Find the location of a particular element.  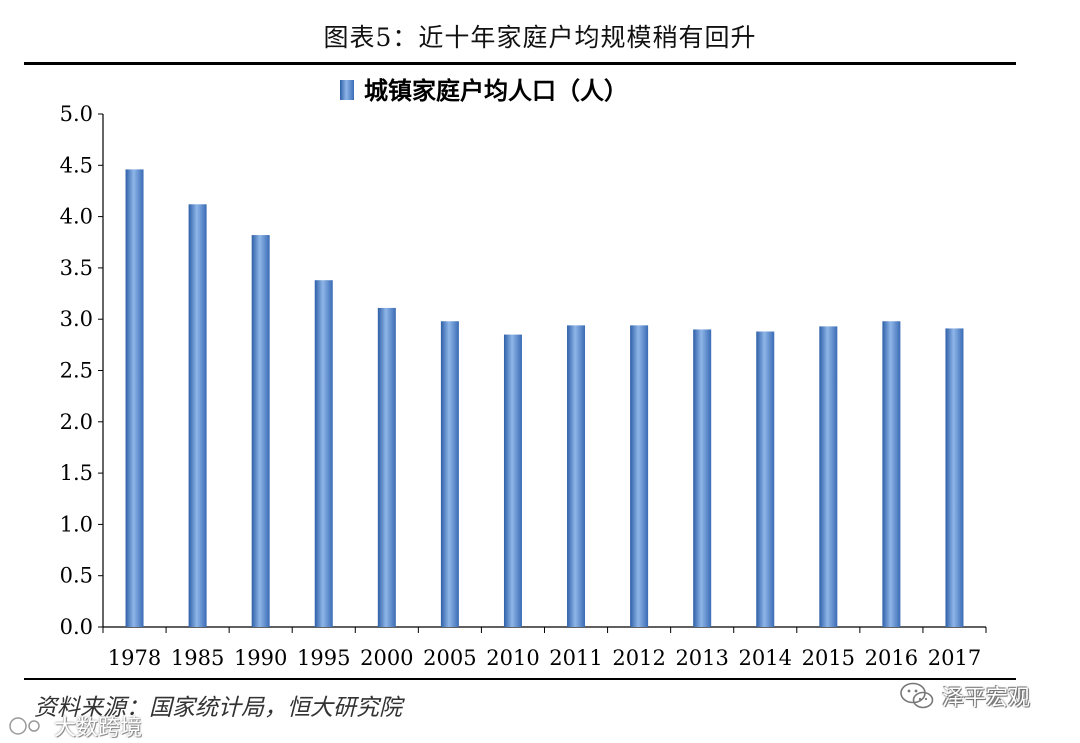

y-tick-label: 0.5 is located at coordinates (76, 576).